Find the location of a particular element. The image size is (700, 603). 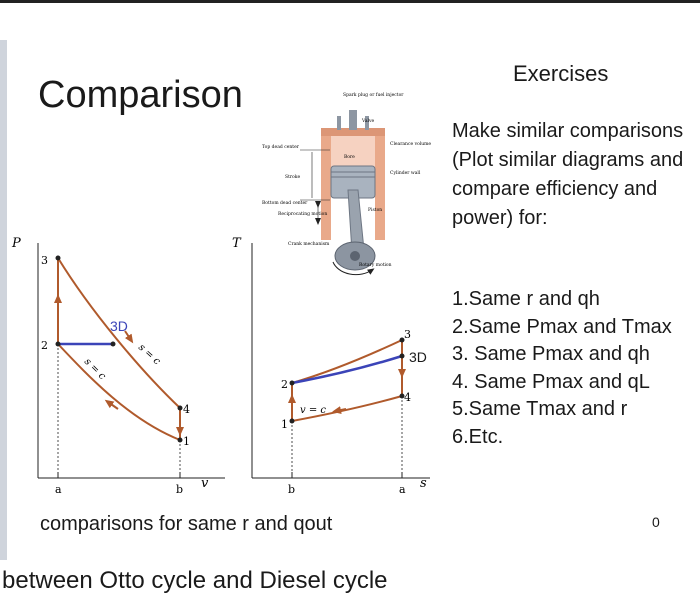

pv-diagram: P v a b 3 2 4 1 3D s = c s = c is located at coordinates (118, 366).